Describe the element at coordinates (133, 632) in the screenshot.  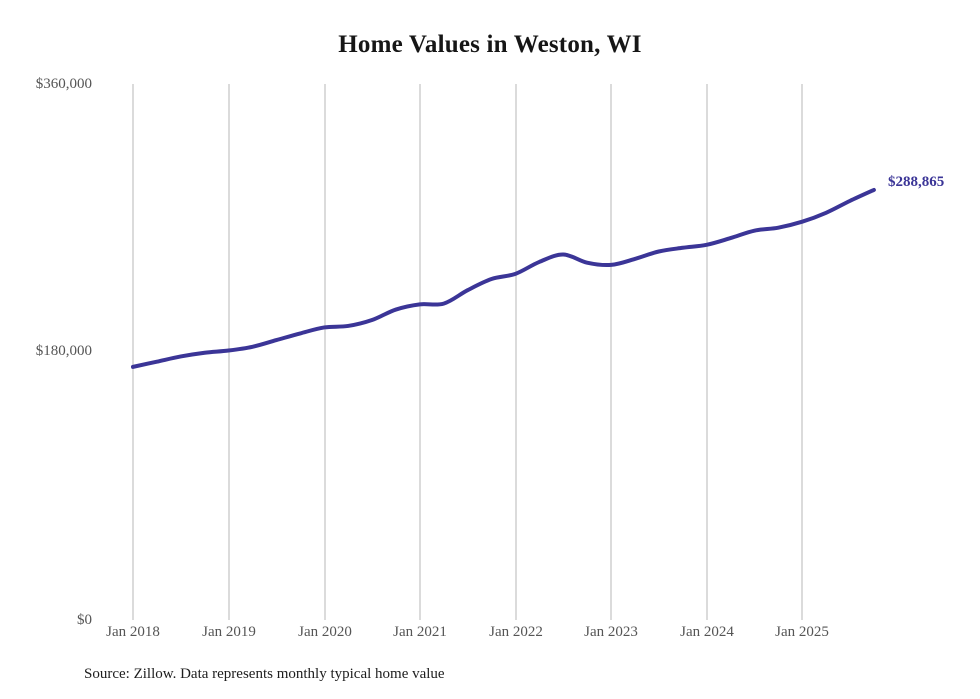
I see `x-axis-tick-jan-2018: Jan 2018` at that location.